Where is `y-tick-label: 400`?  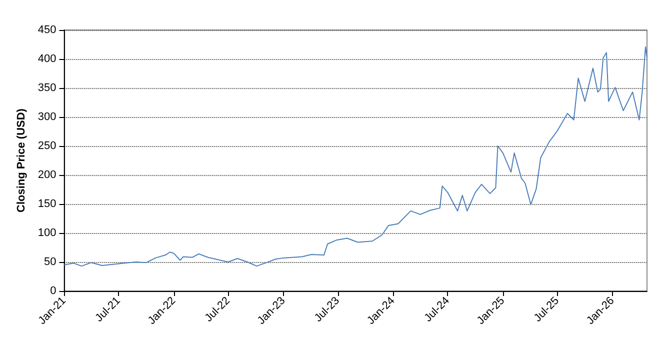 y-tick-label: 400 is located at coordinates (47, 59).